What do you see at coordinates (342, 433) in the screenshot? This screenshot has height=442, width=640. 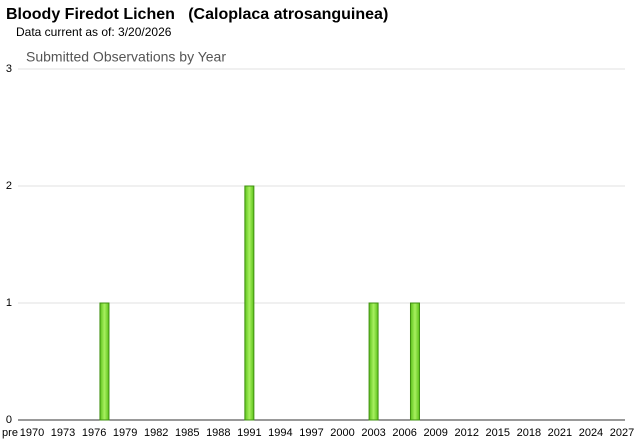 I see `x-tick-label: 2000` at bounding box center [342, 433].